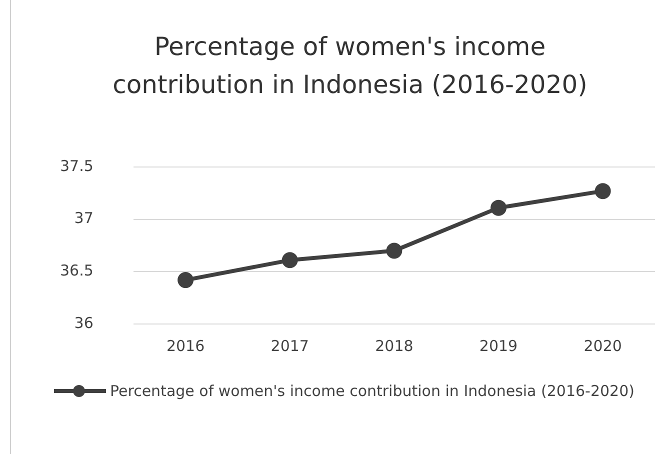 The image size is (672, 454). Describe the element at coordinates (498, 345) in the screenshot. I see `x-tick-label: 2019` at that location.